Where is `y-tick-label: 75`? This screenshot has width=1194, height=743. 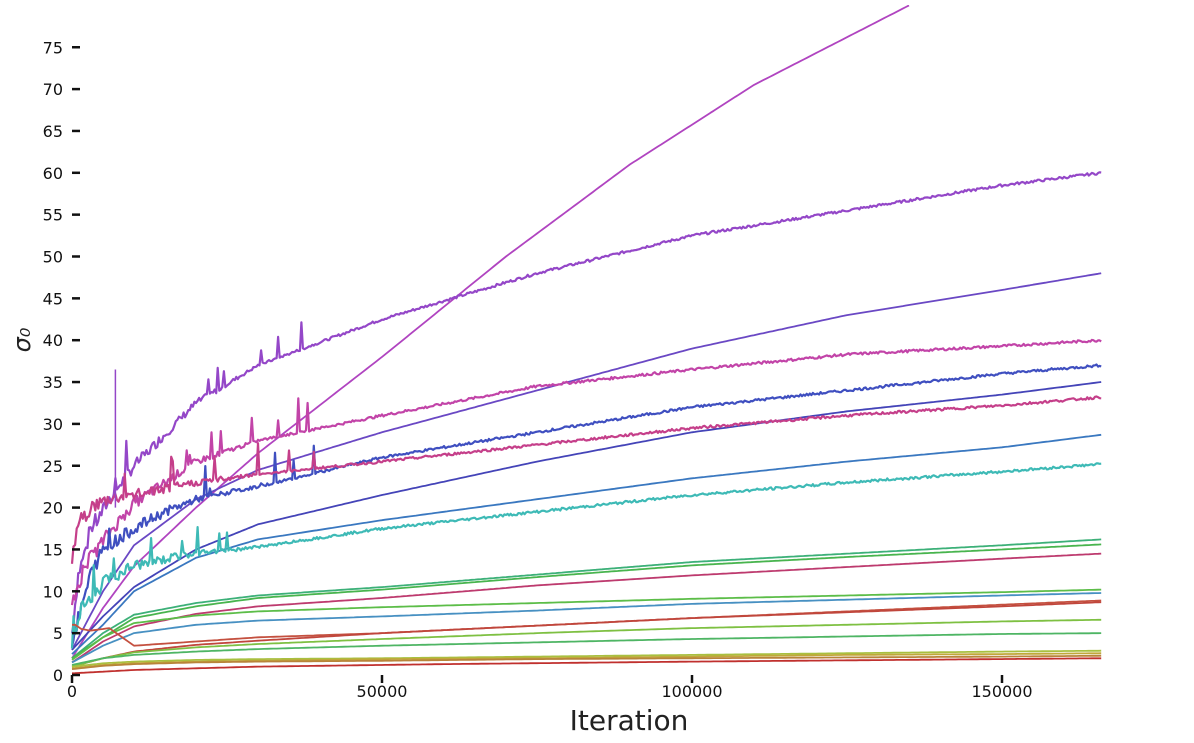 y-tick-label: 75 is located at coordinates (53, 47).